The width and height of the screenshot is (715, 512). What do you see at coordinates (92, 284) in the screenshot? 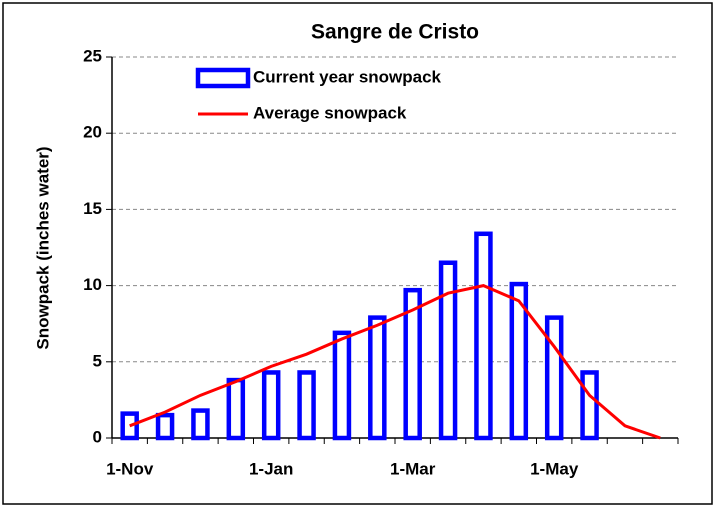
I see `y-tick-label: 10` at bounding box center [92, 284].